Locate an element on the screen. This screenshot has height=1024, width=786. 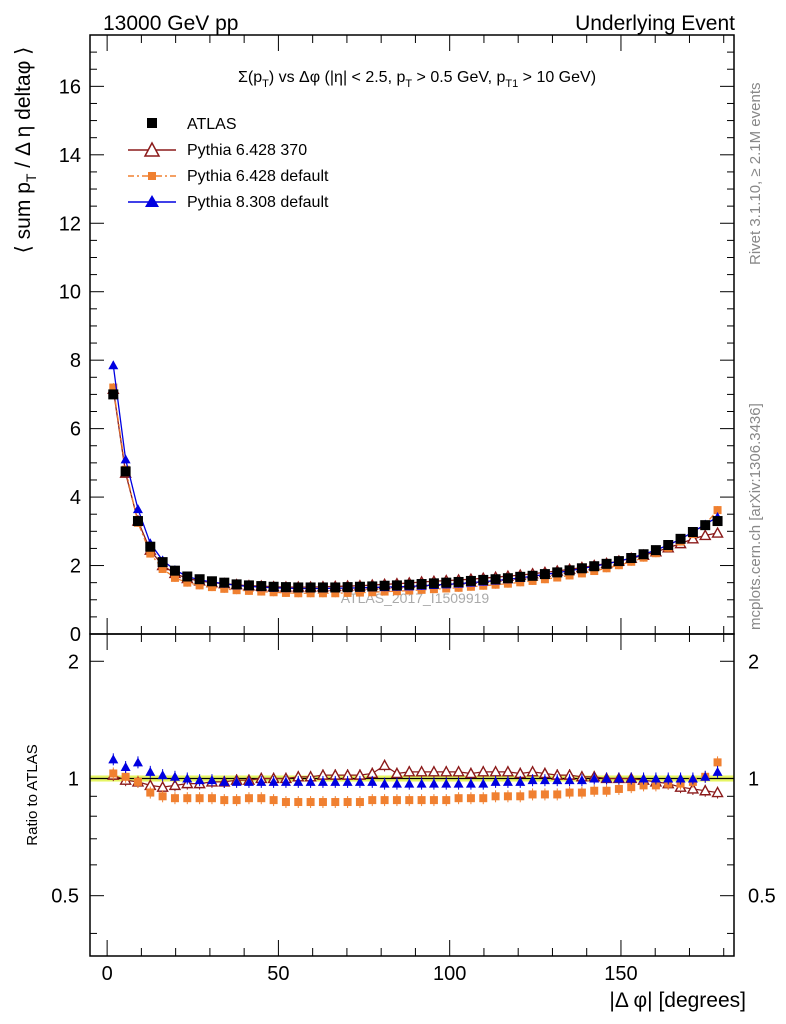
legend-marker-pythia6-default is located at coordinates (152, 176).